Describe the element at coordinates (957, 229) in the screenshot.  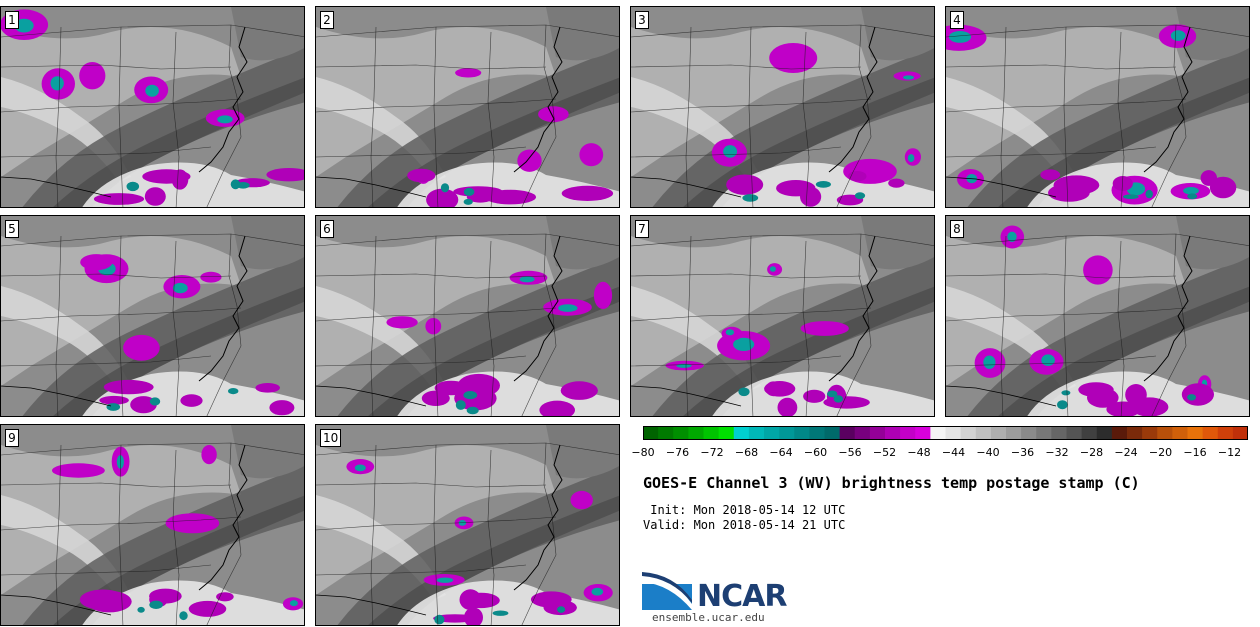
I see `member-label: 8` at that location.